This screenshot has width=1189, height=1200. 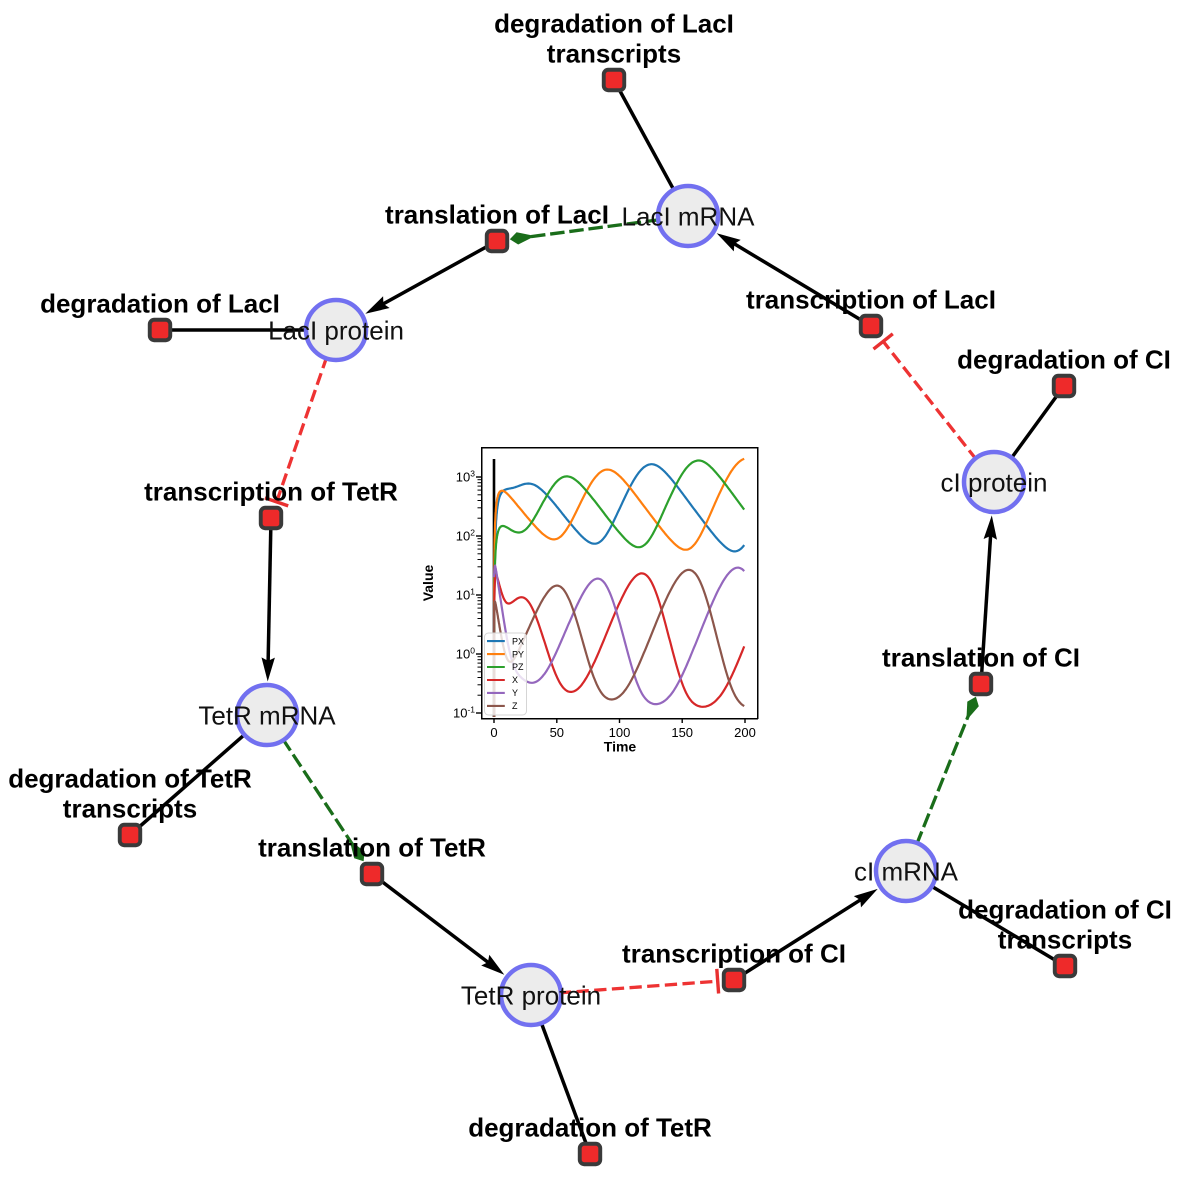 I want to click on svg-text: cI mRNA, so click(x=906, y=872).